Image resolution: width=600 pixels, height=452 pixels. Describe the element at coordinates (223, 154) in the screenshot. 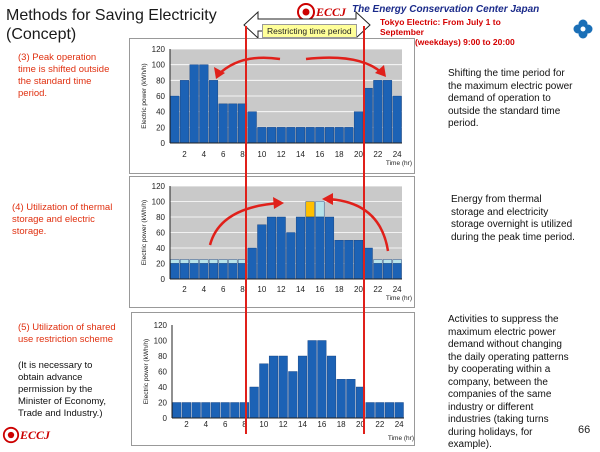

I see `x-tick-label: 6` at that location.